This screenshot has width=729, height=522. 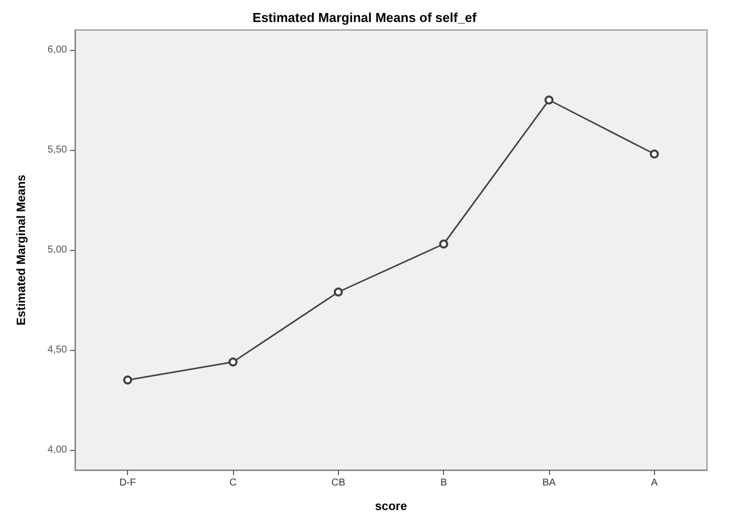 I want to click on x-tick-label: B, so click(x=444, y=483).